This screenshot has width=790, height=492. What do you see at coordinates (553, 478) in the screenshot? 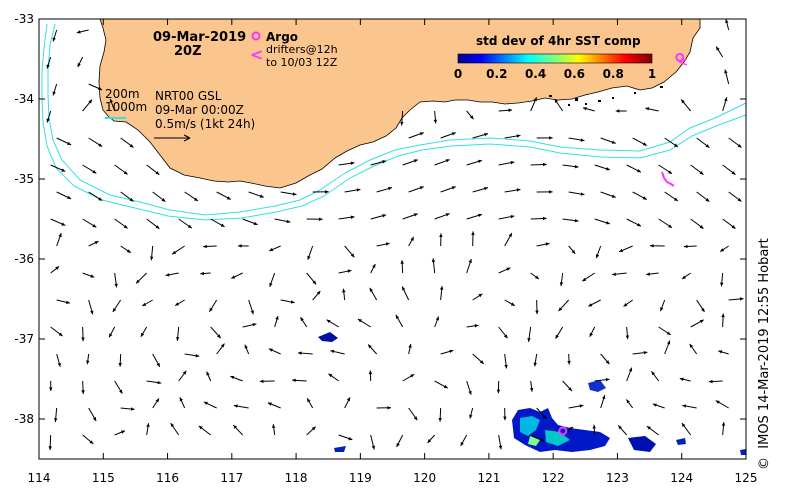
I see `x-tick-label: 122` at bounding box center [553, 478].